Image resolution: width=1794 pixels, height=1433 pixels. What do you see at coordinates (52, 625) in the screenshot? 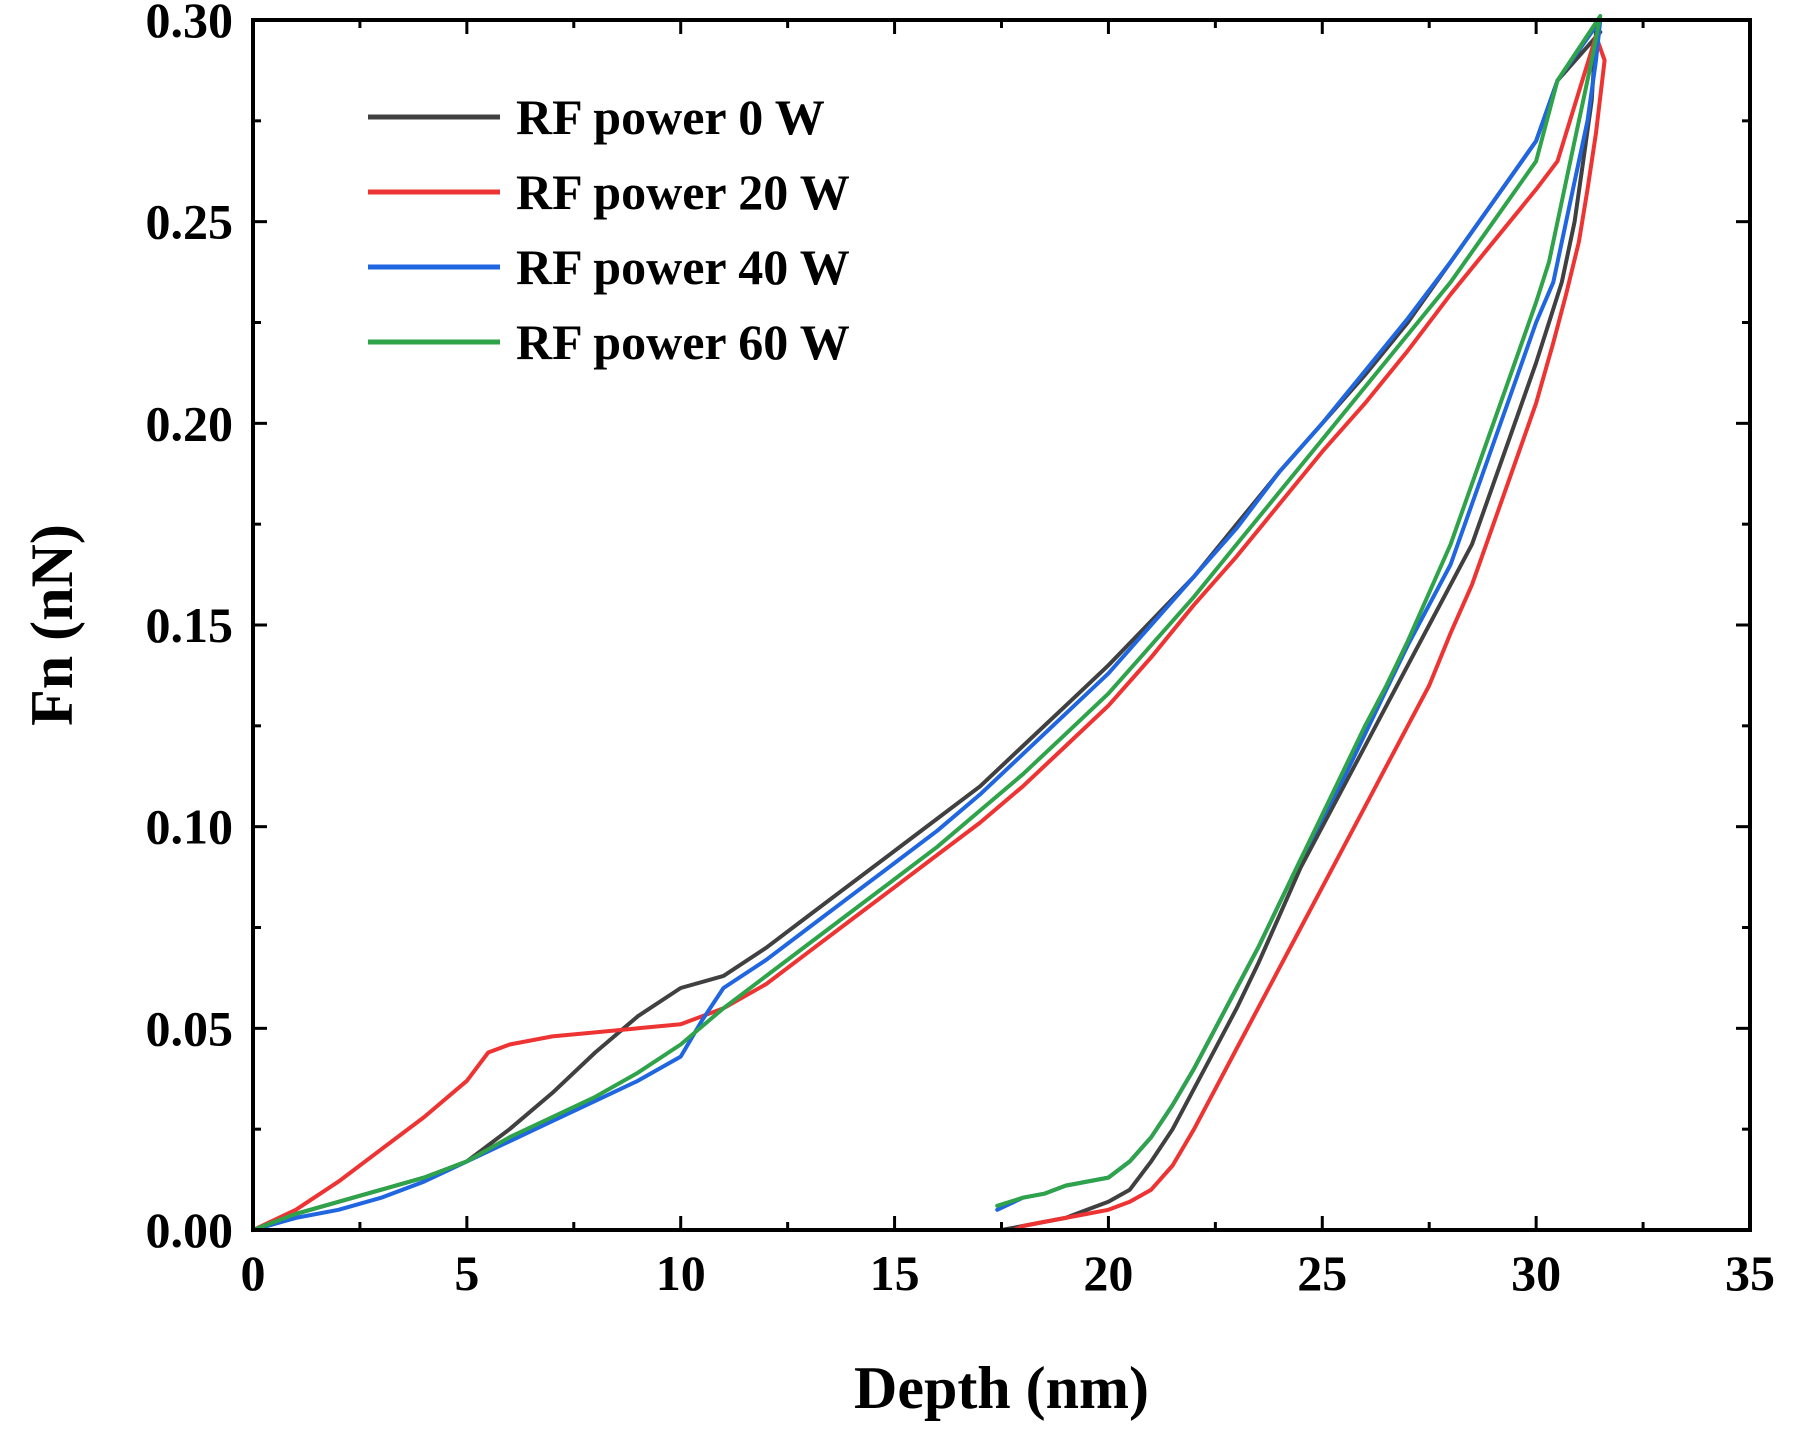
I see `y-axis-label: Fn (nN)` at bounding box center [52, 625].